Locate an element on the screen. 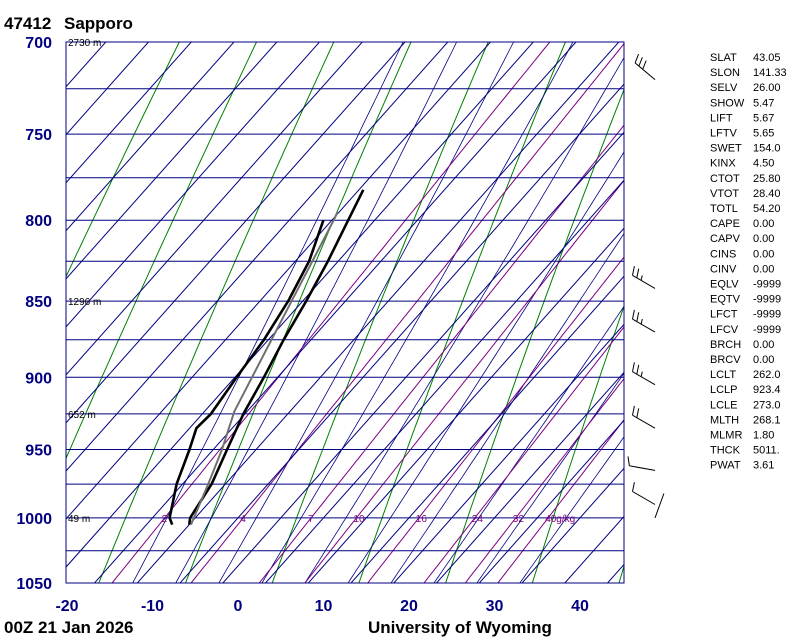  index-value: 4.50 is located at coordinates (763, 164).